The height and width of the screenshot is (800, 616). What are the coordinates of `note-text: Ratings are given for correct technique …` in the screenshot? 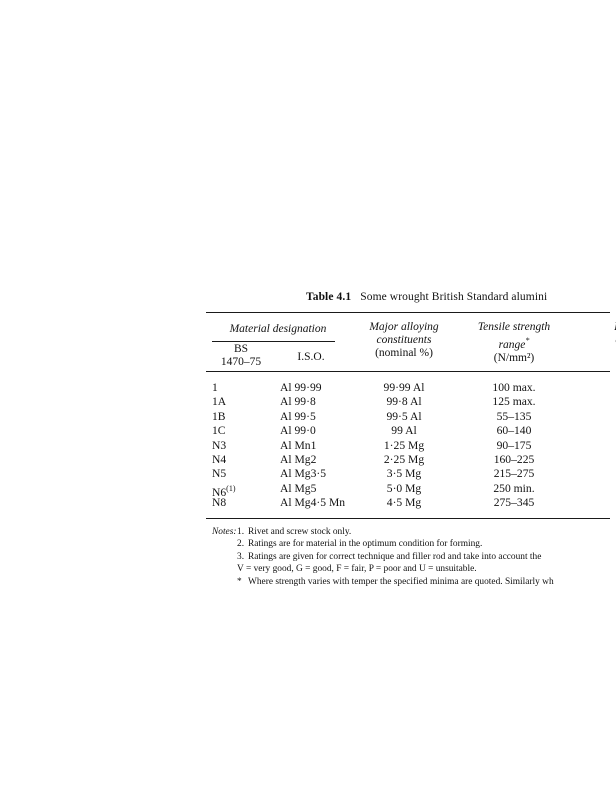 It's located at (395, 556).